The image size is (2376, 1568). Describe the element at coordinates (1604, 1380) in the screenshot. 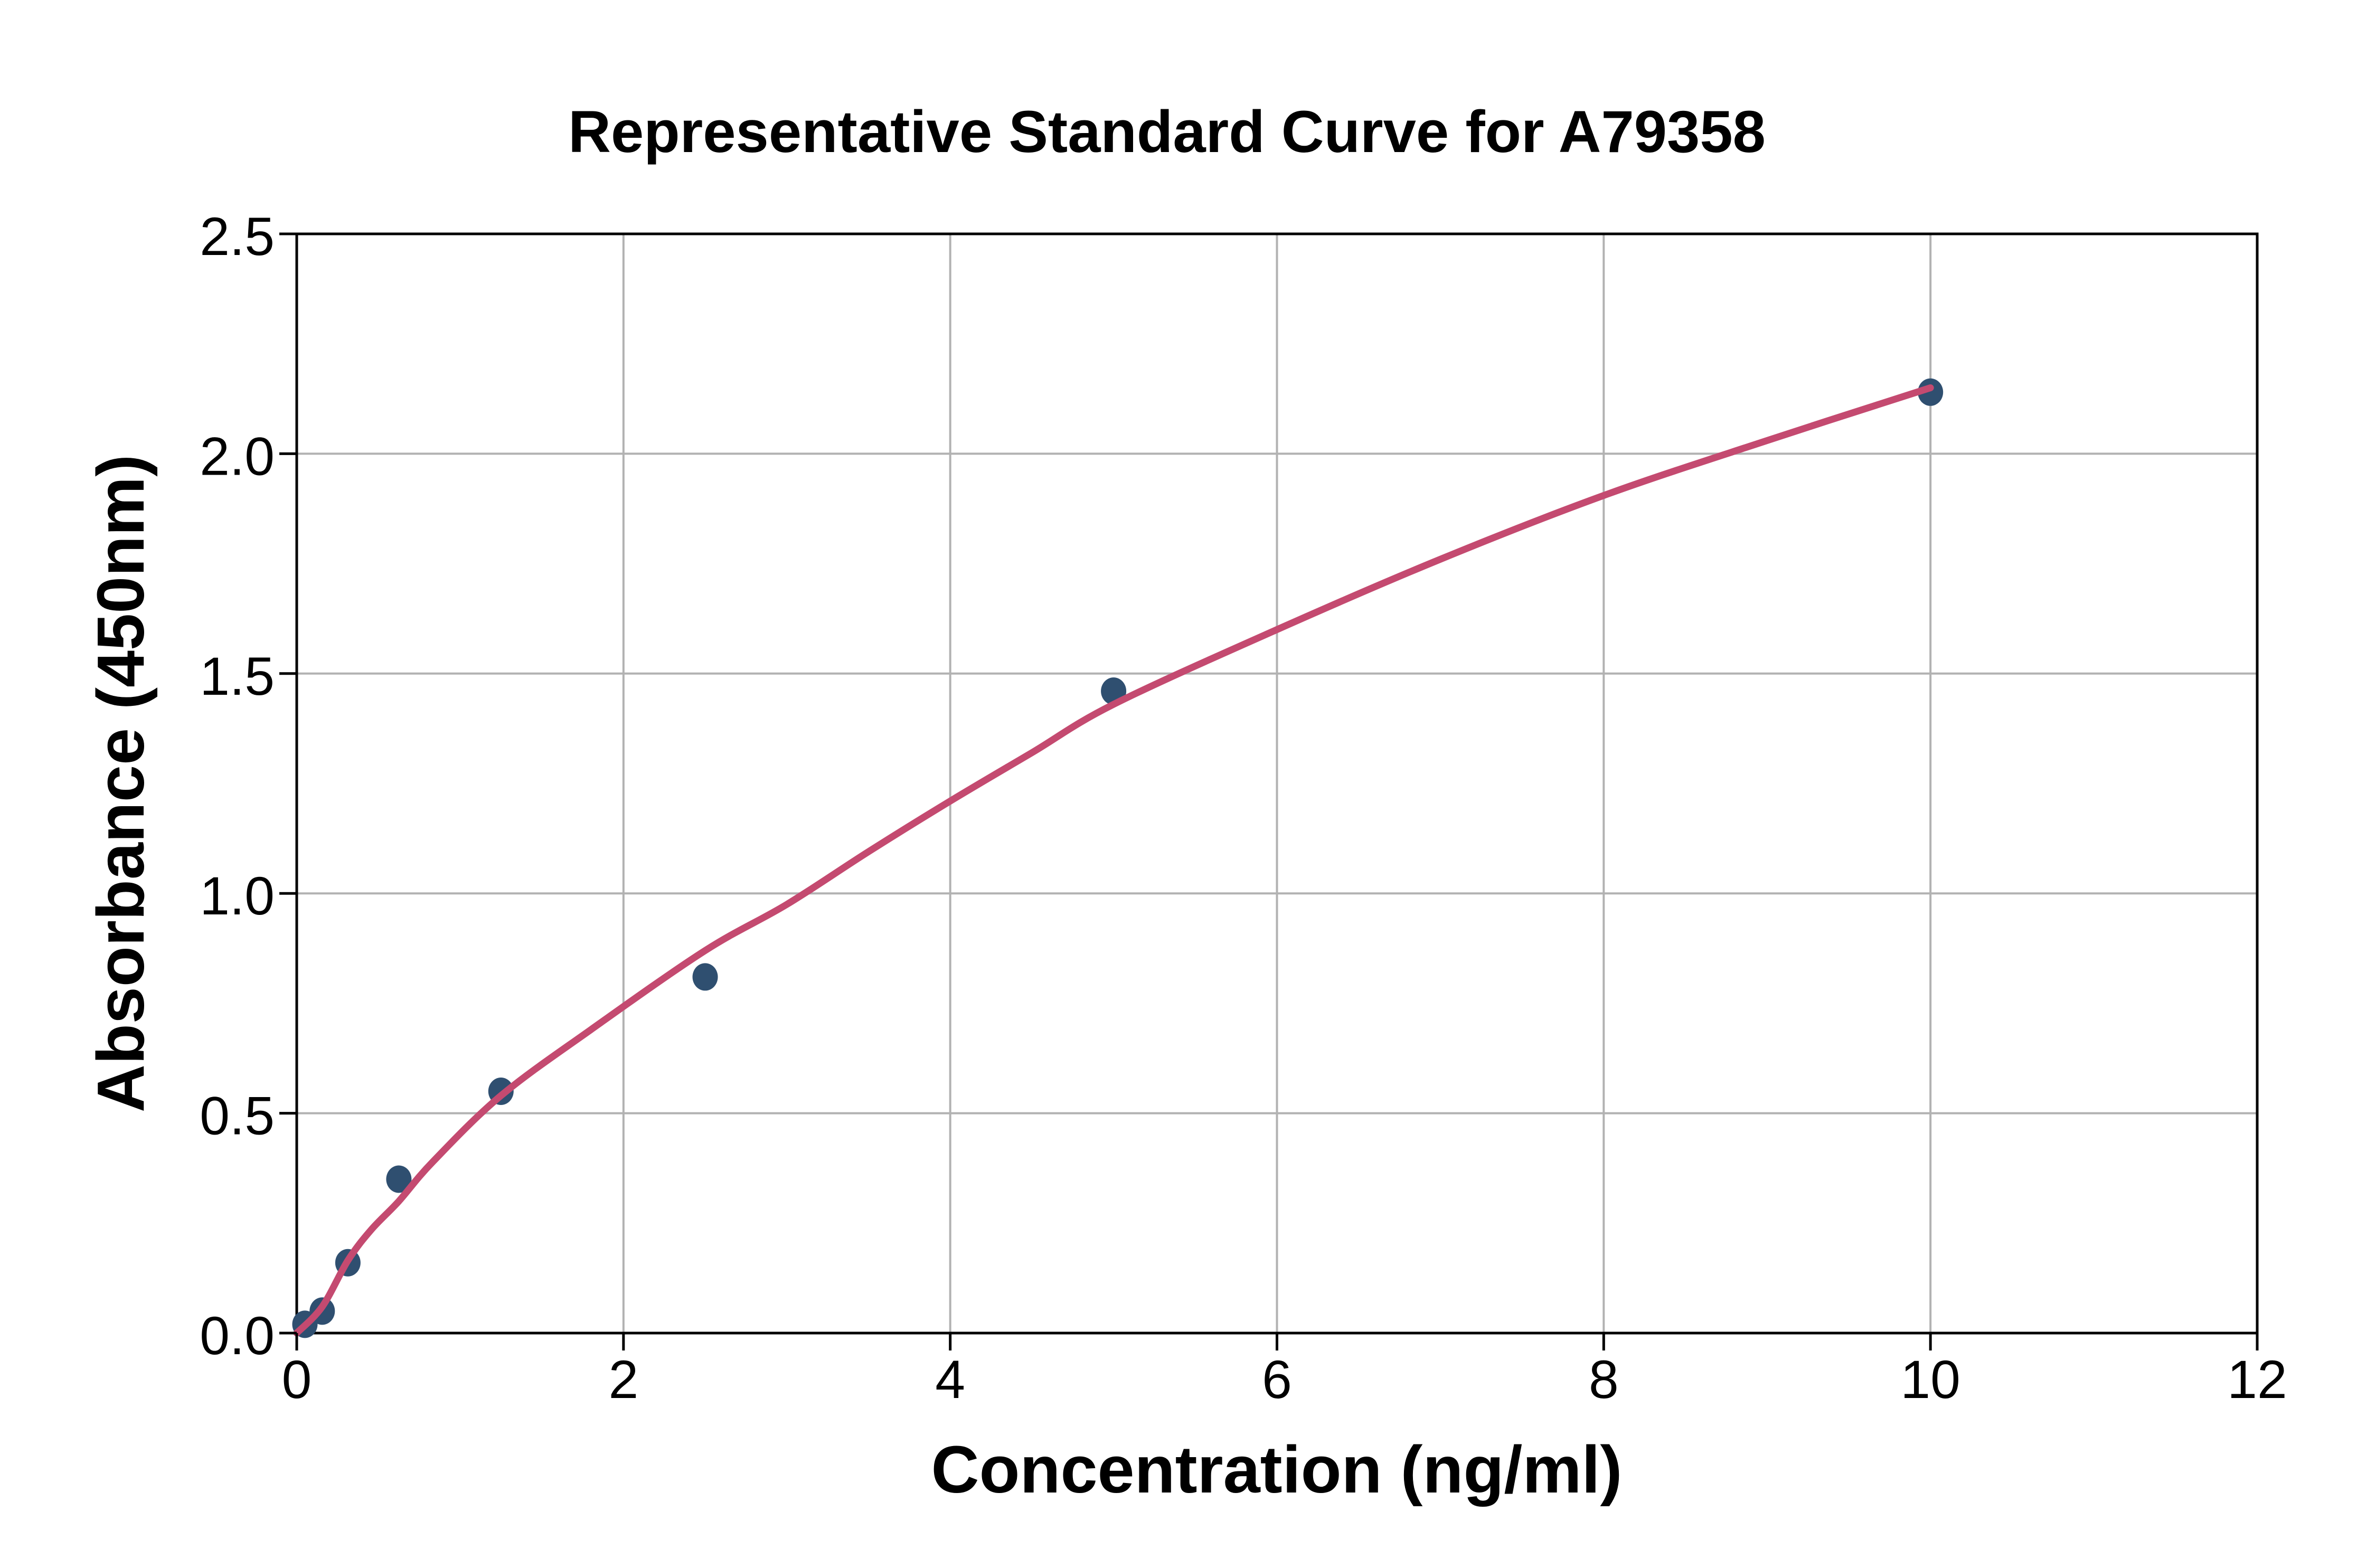

I see `x-tick-label: 8` at that location.